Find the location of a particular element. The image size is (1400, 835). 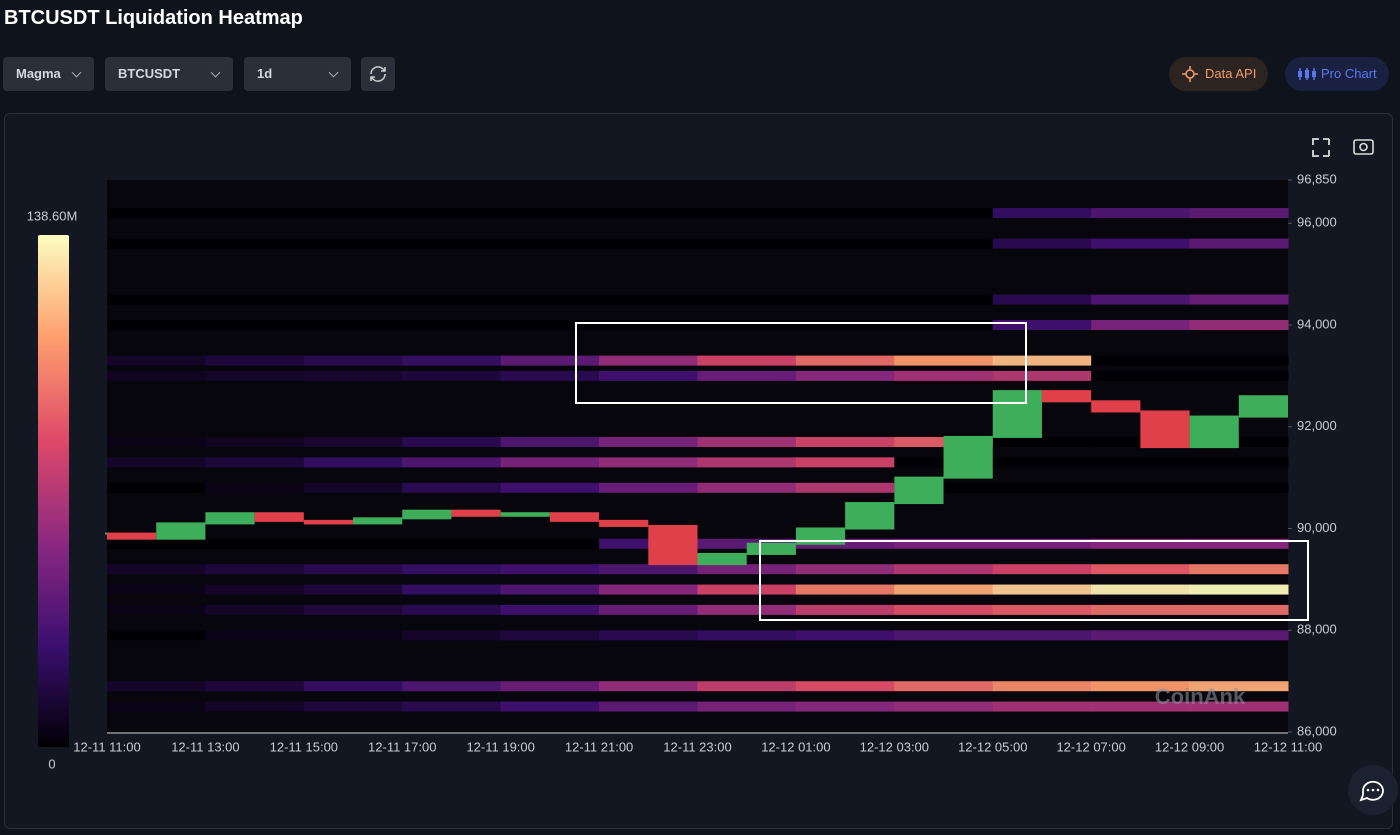

refresh-button is located at coordinates (378, 74).